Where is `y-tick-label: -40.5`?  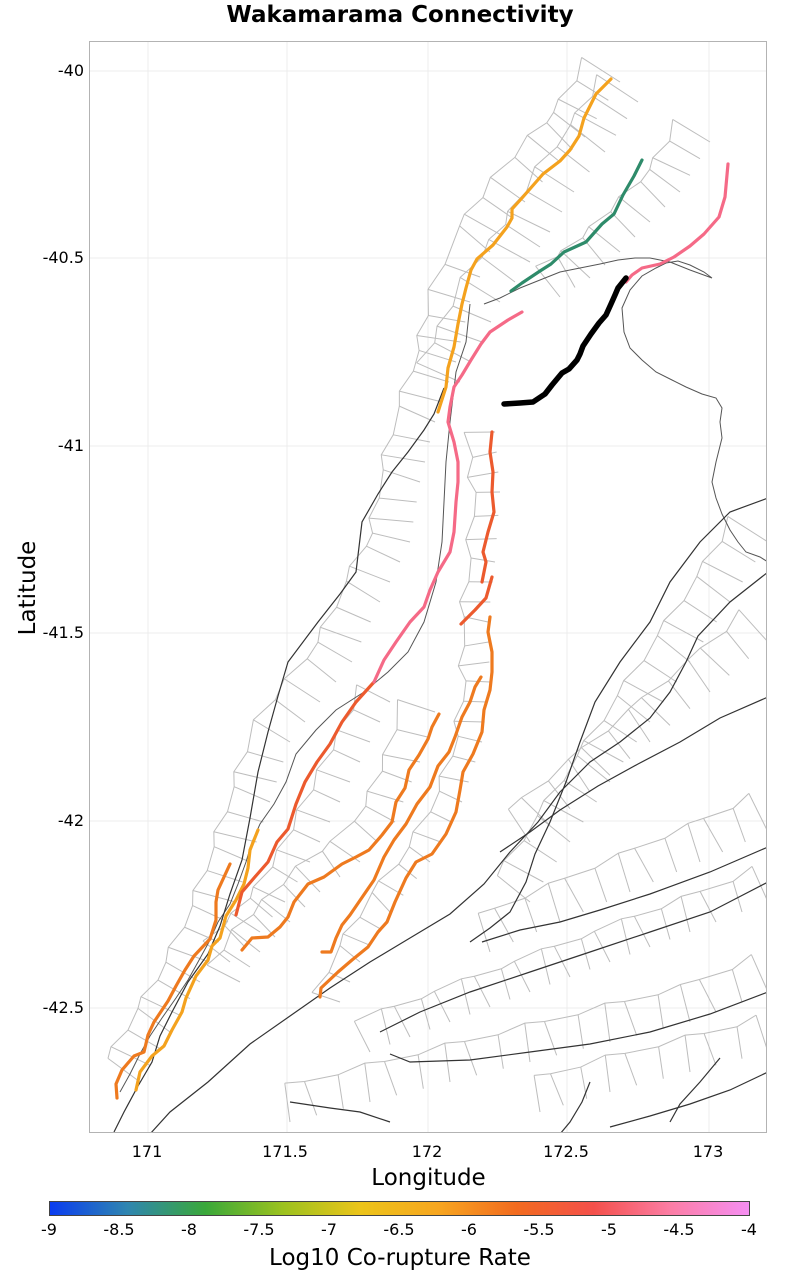 y-tick-label: -40.5 is located at coordinates (63, 257).